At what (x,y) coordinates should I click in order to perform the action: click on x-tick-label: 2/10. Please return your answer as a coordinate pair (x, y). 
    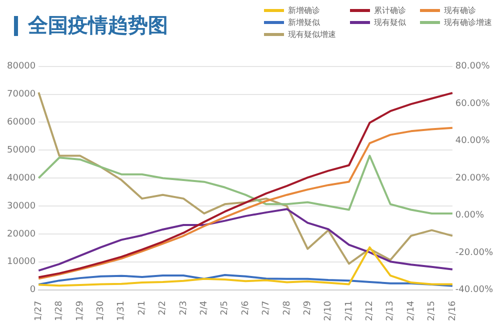
    Looking at the image, I should click on (329, 311).